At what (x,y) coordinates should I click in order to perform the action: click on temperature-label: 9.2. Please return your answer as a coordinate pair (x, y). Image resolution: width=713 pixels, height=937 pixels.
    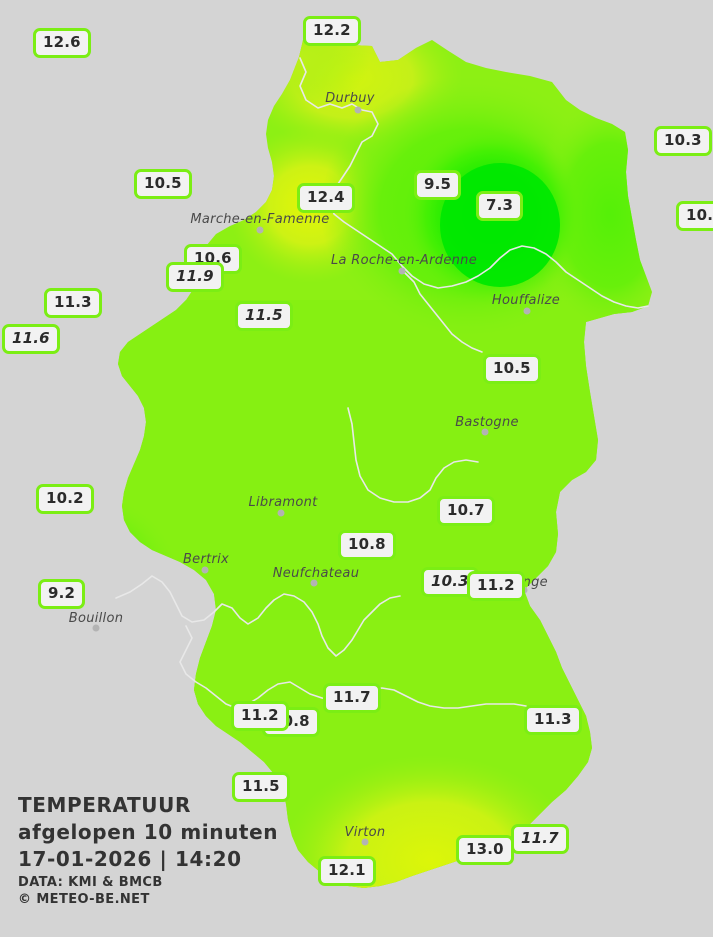
    Looking at the image, I should click on (62, 594).